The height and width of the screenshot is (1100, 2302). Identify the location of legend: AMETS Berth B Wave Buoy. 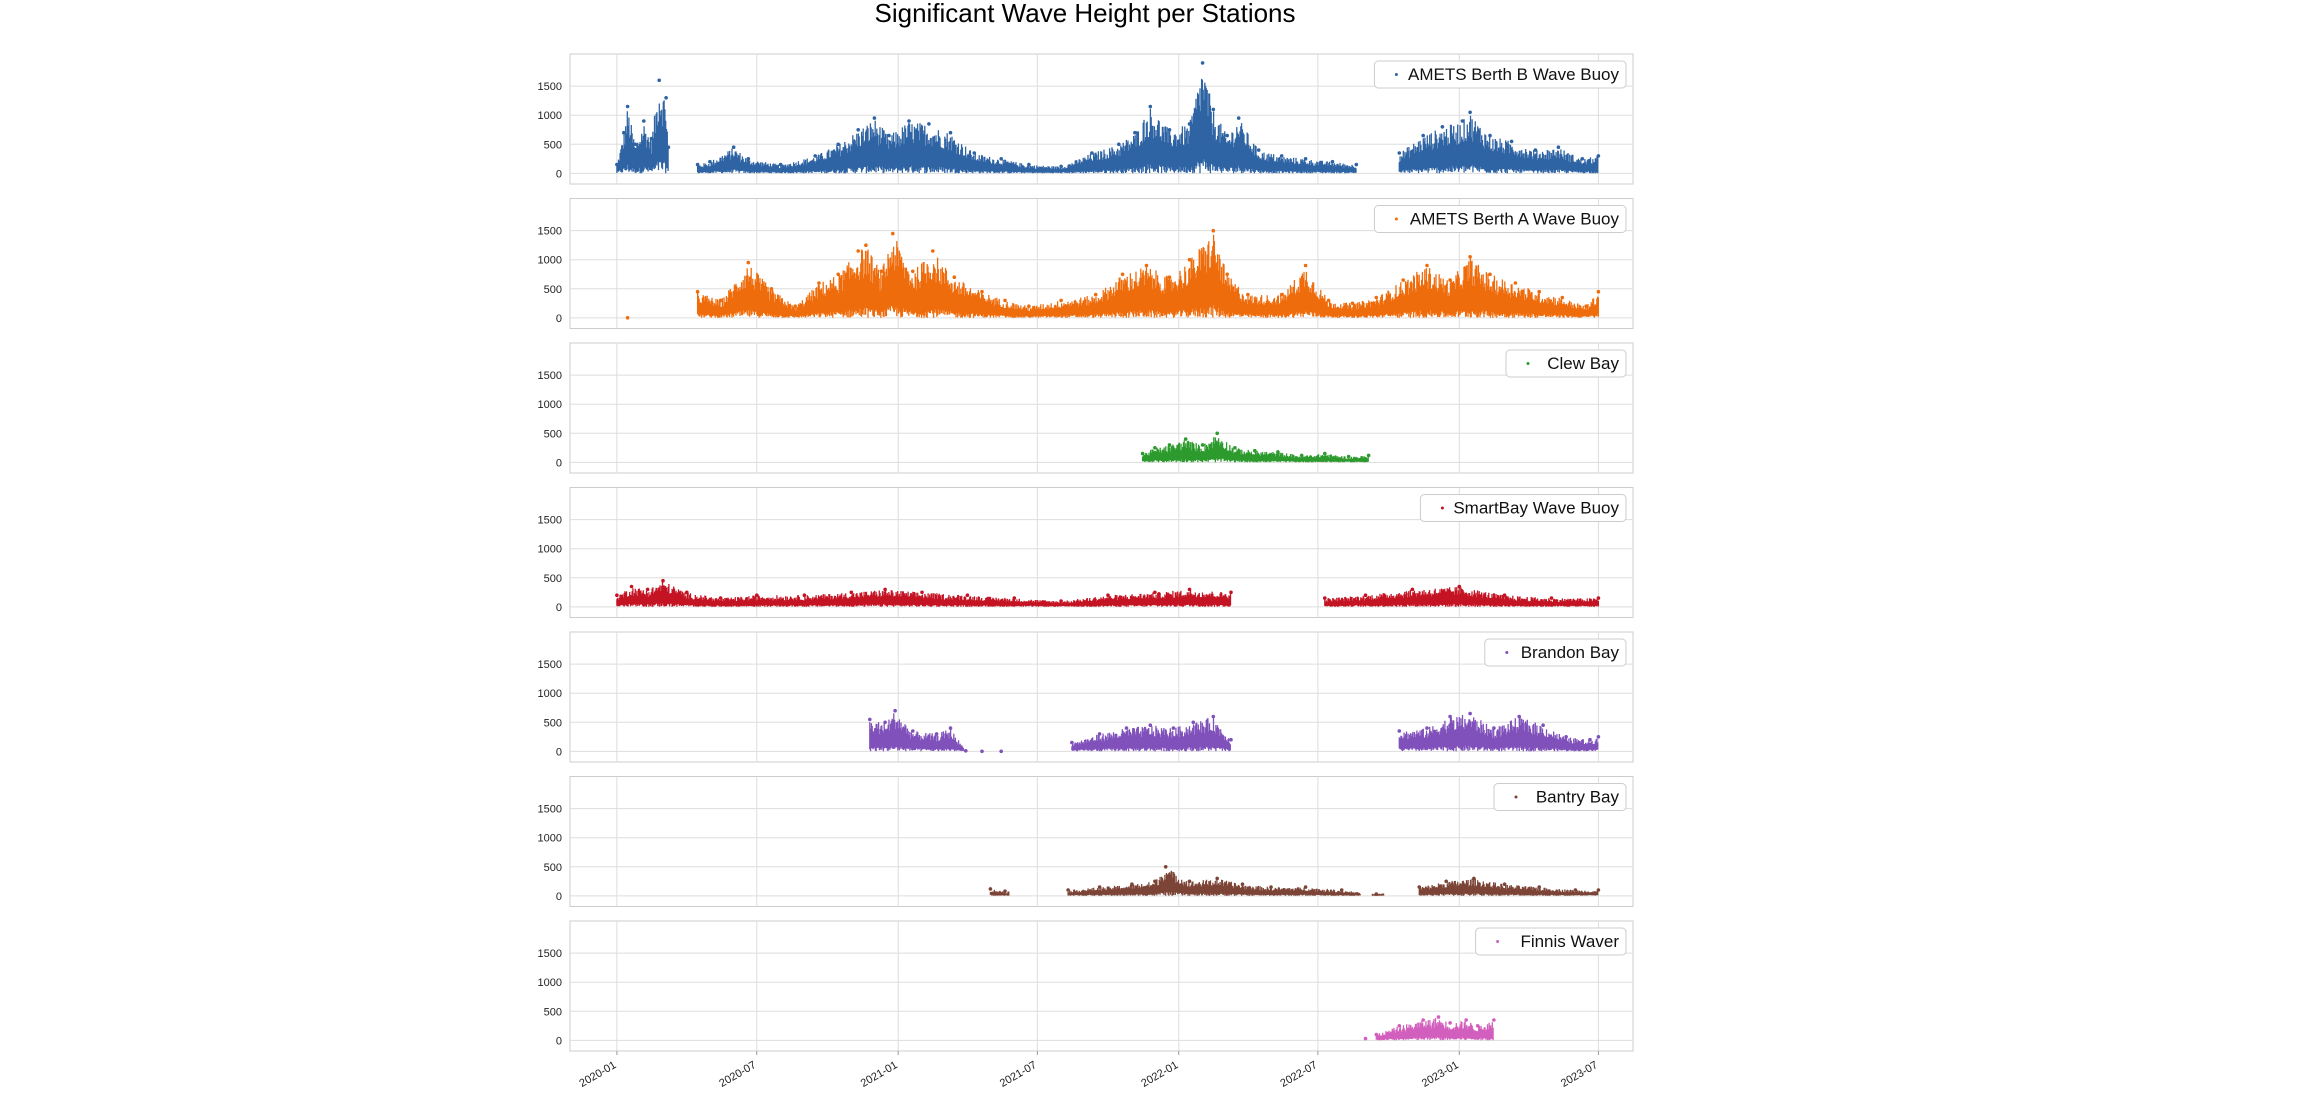
(1500, 74).